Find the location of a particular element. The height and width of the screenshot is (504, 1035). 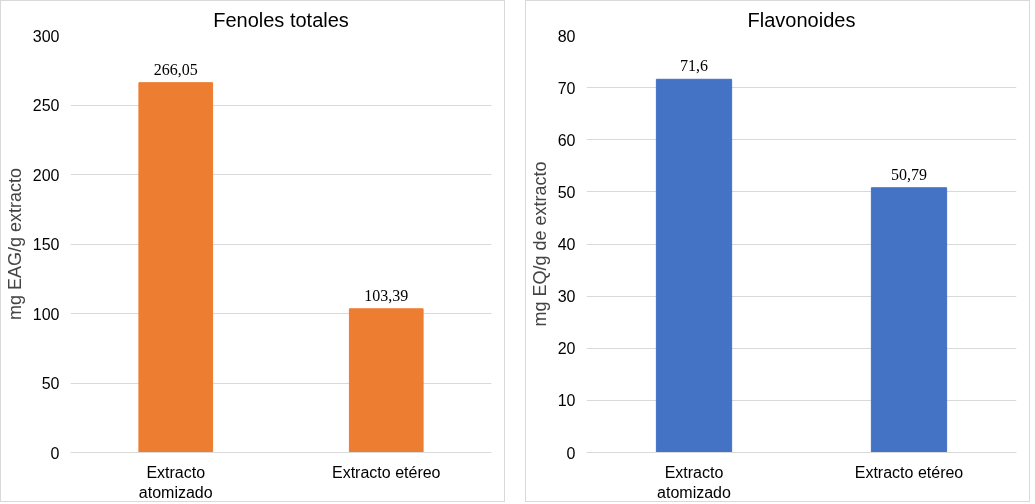

y-tick-label: 40 is located at coordinates (566, 244).